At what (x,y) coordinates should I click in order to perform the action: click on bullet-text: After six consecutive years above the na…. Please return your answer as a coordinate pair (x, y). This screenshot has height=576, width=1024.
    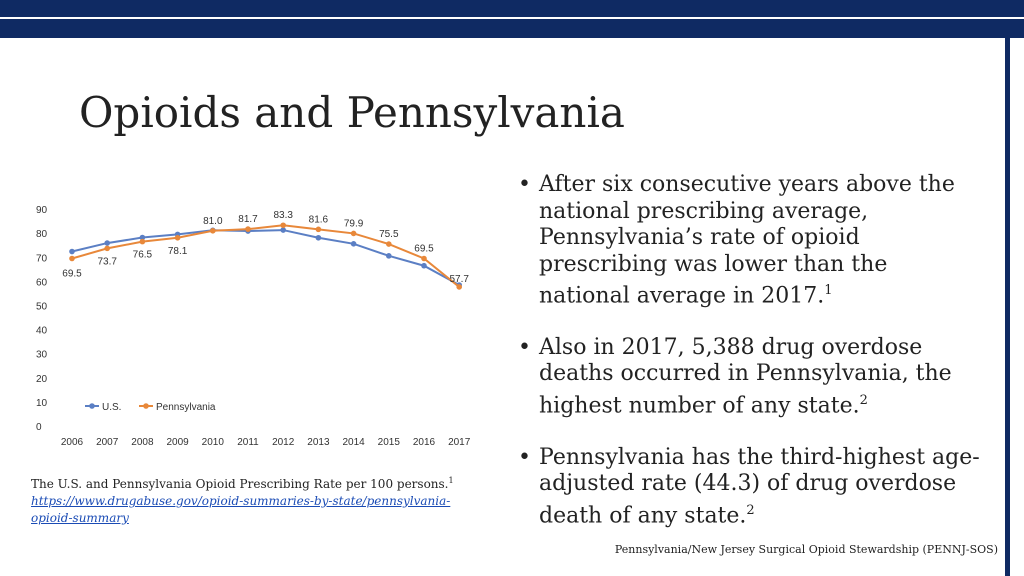
    Looking at the image, I should click on (747, 240).